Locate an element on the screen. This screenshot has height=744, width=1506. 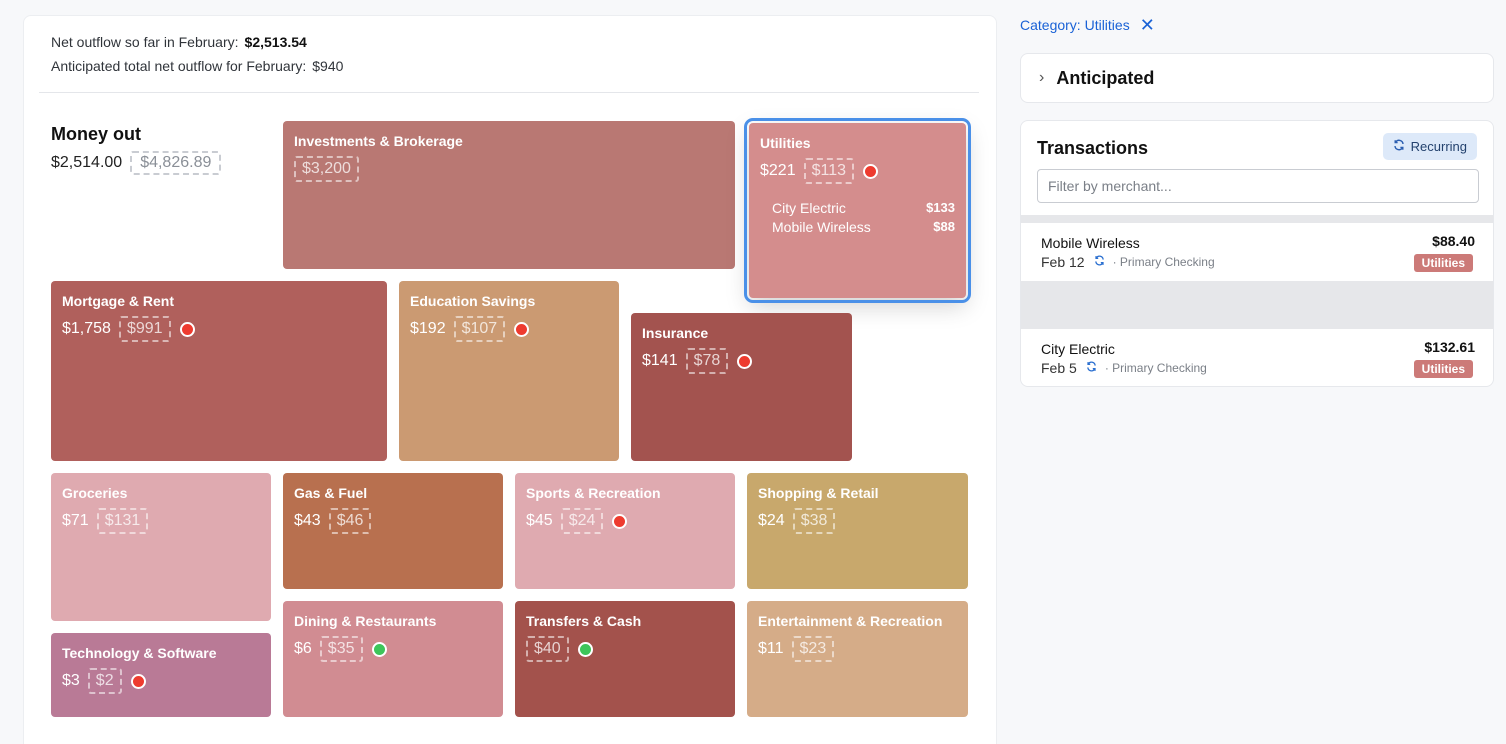
transaction-amount: $132.61 is located at coordinates (1449, 347).